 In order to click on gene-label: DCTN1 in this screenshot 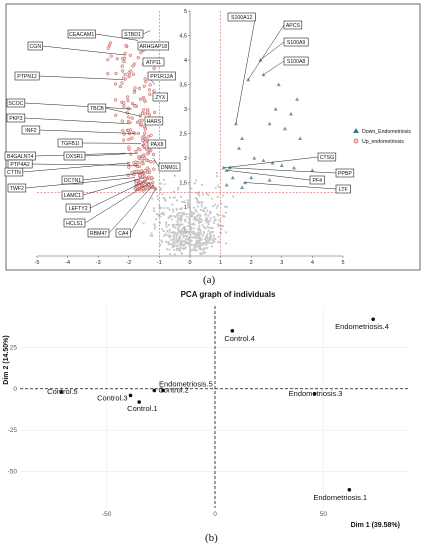, I will do `click(72, 181)`.